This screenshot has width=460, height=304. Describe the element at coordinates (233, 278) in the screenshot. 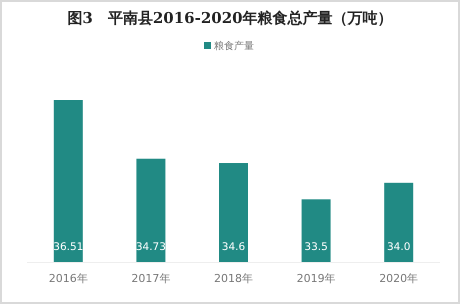

I see `x-tick-label: 2018年` at that location.